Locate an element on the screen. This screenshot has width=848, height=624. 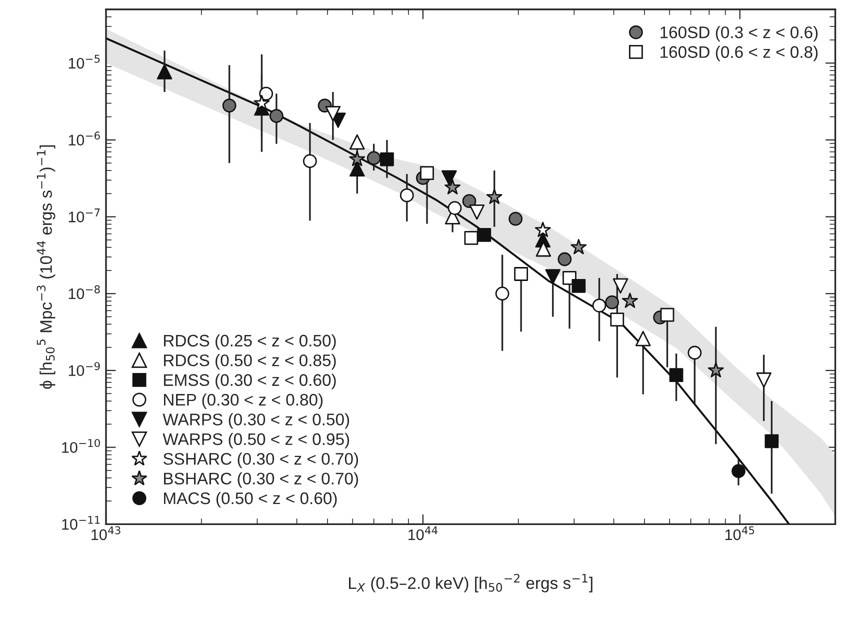
legend-label: RDCS (0.50 < z < 0.85) is located at coordinates (250, 362).